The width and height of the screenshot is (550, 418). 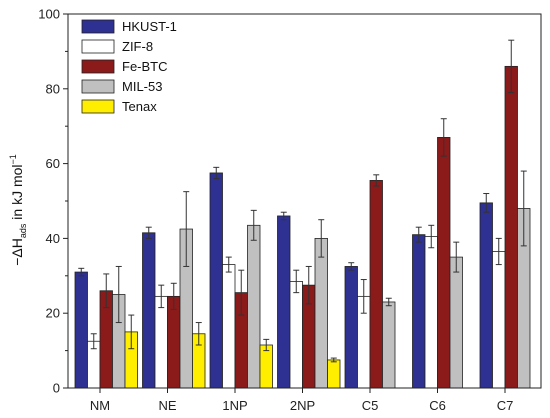 What do you see at coordinates (216, 280) in the screenshot?
I see `bar-hkust-1-1np` at bounding box center [216, 280].